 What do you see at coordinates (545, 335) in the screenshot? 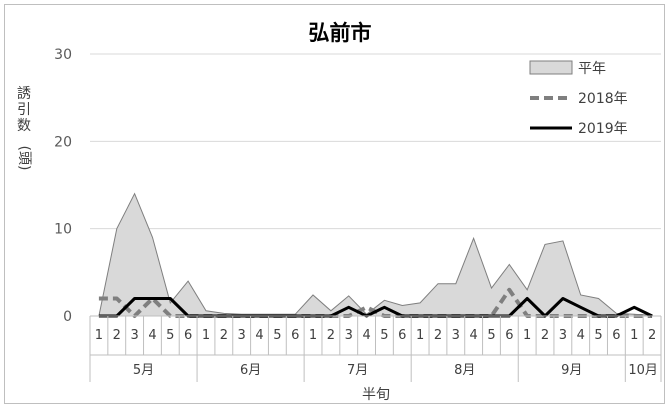
I see `x-tick-label-25: 2` at bounding box center [545, 335].